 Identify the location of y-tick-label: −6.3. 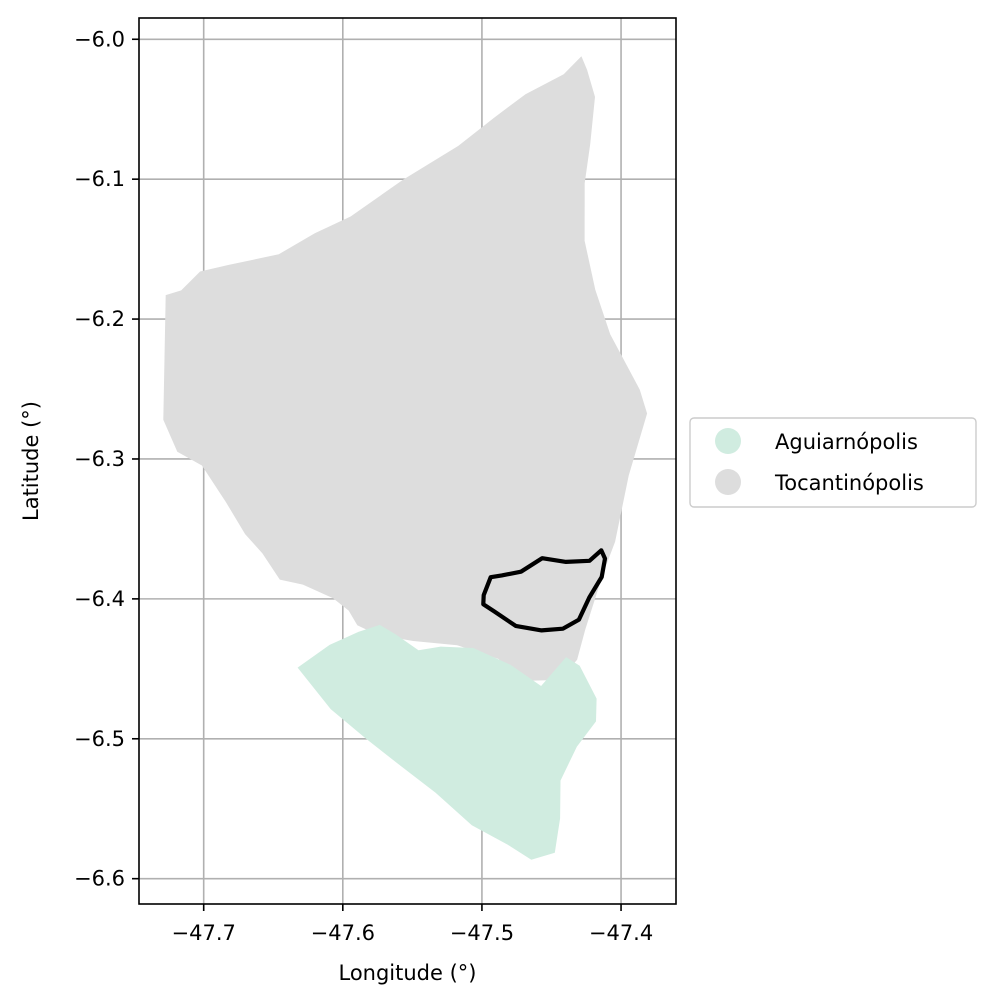
(99, 459).